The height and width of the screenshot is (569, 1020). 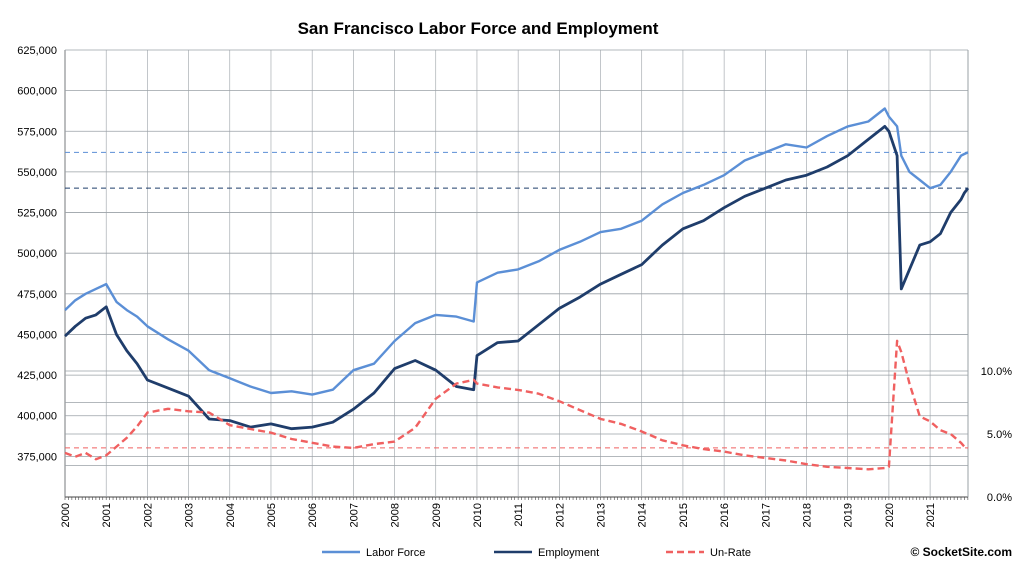 What do you see at coordinates (536, 553) in the screenshot?
I see `legend: Labor Force Employment Un-Rate` at bounding box center [536, 553].